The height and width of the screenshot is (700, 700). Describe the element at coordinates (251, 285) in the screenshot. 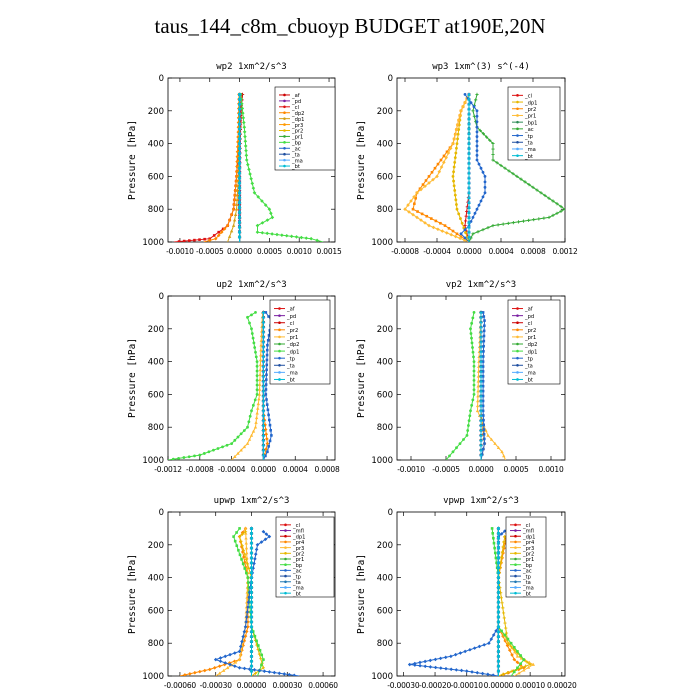

I see `chart-title: up2 1xm^2/s^3` at that location.